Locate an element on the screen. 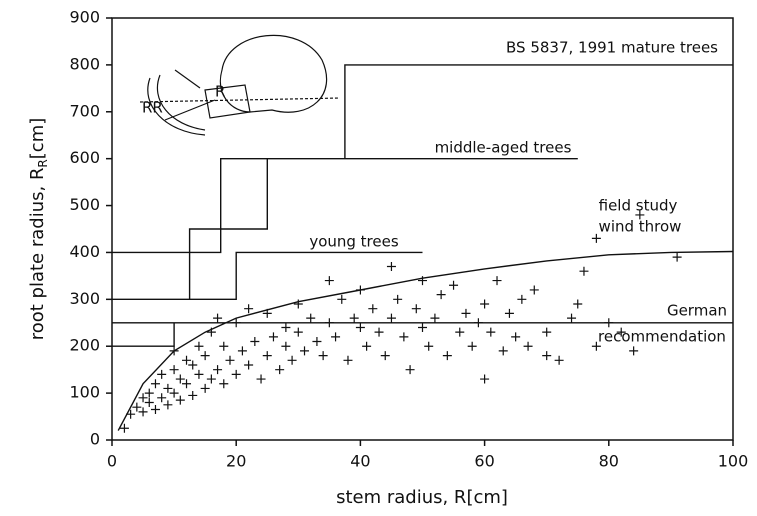 The image size is (757, 516). inset-label: RR is located at coordinates (152, 108).